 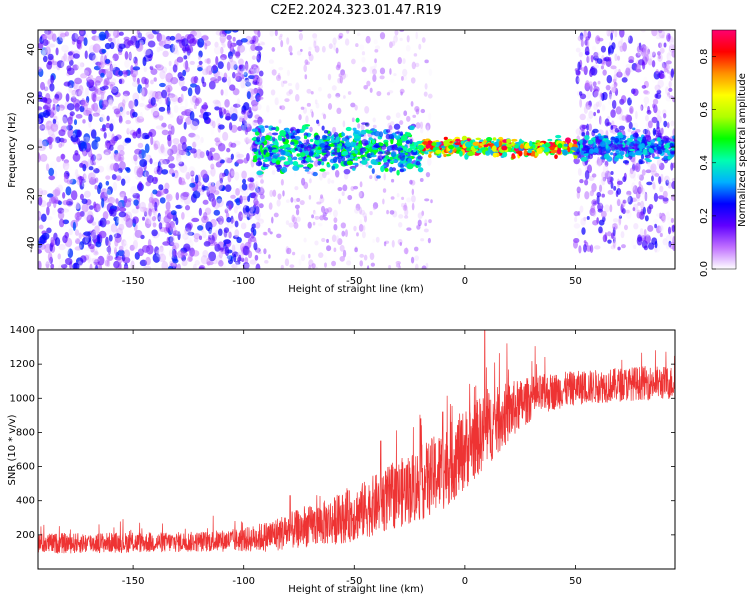 What do you see at coordinates (724, 149) in the screenshot?
I see `colorbar-scale` at bounding box center [724, 149].